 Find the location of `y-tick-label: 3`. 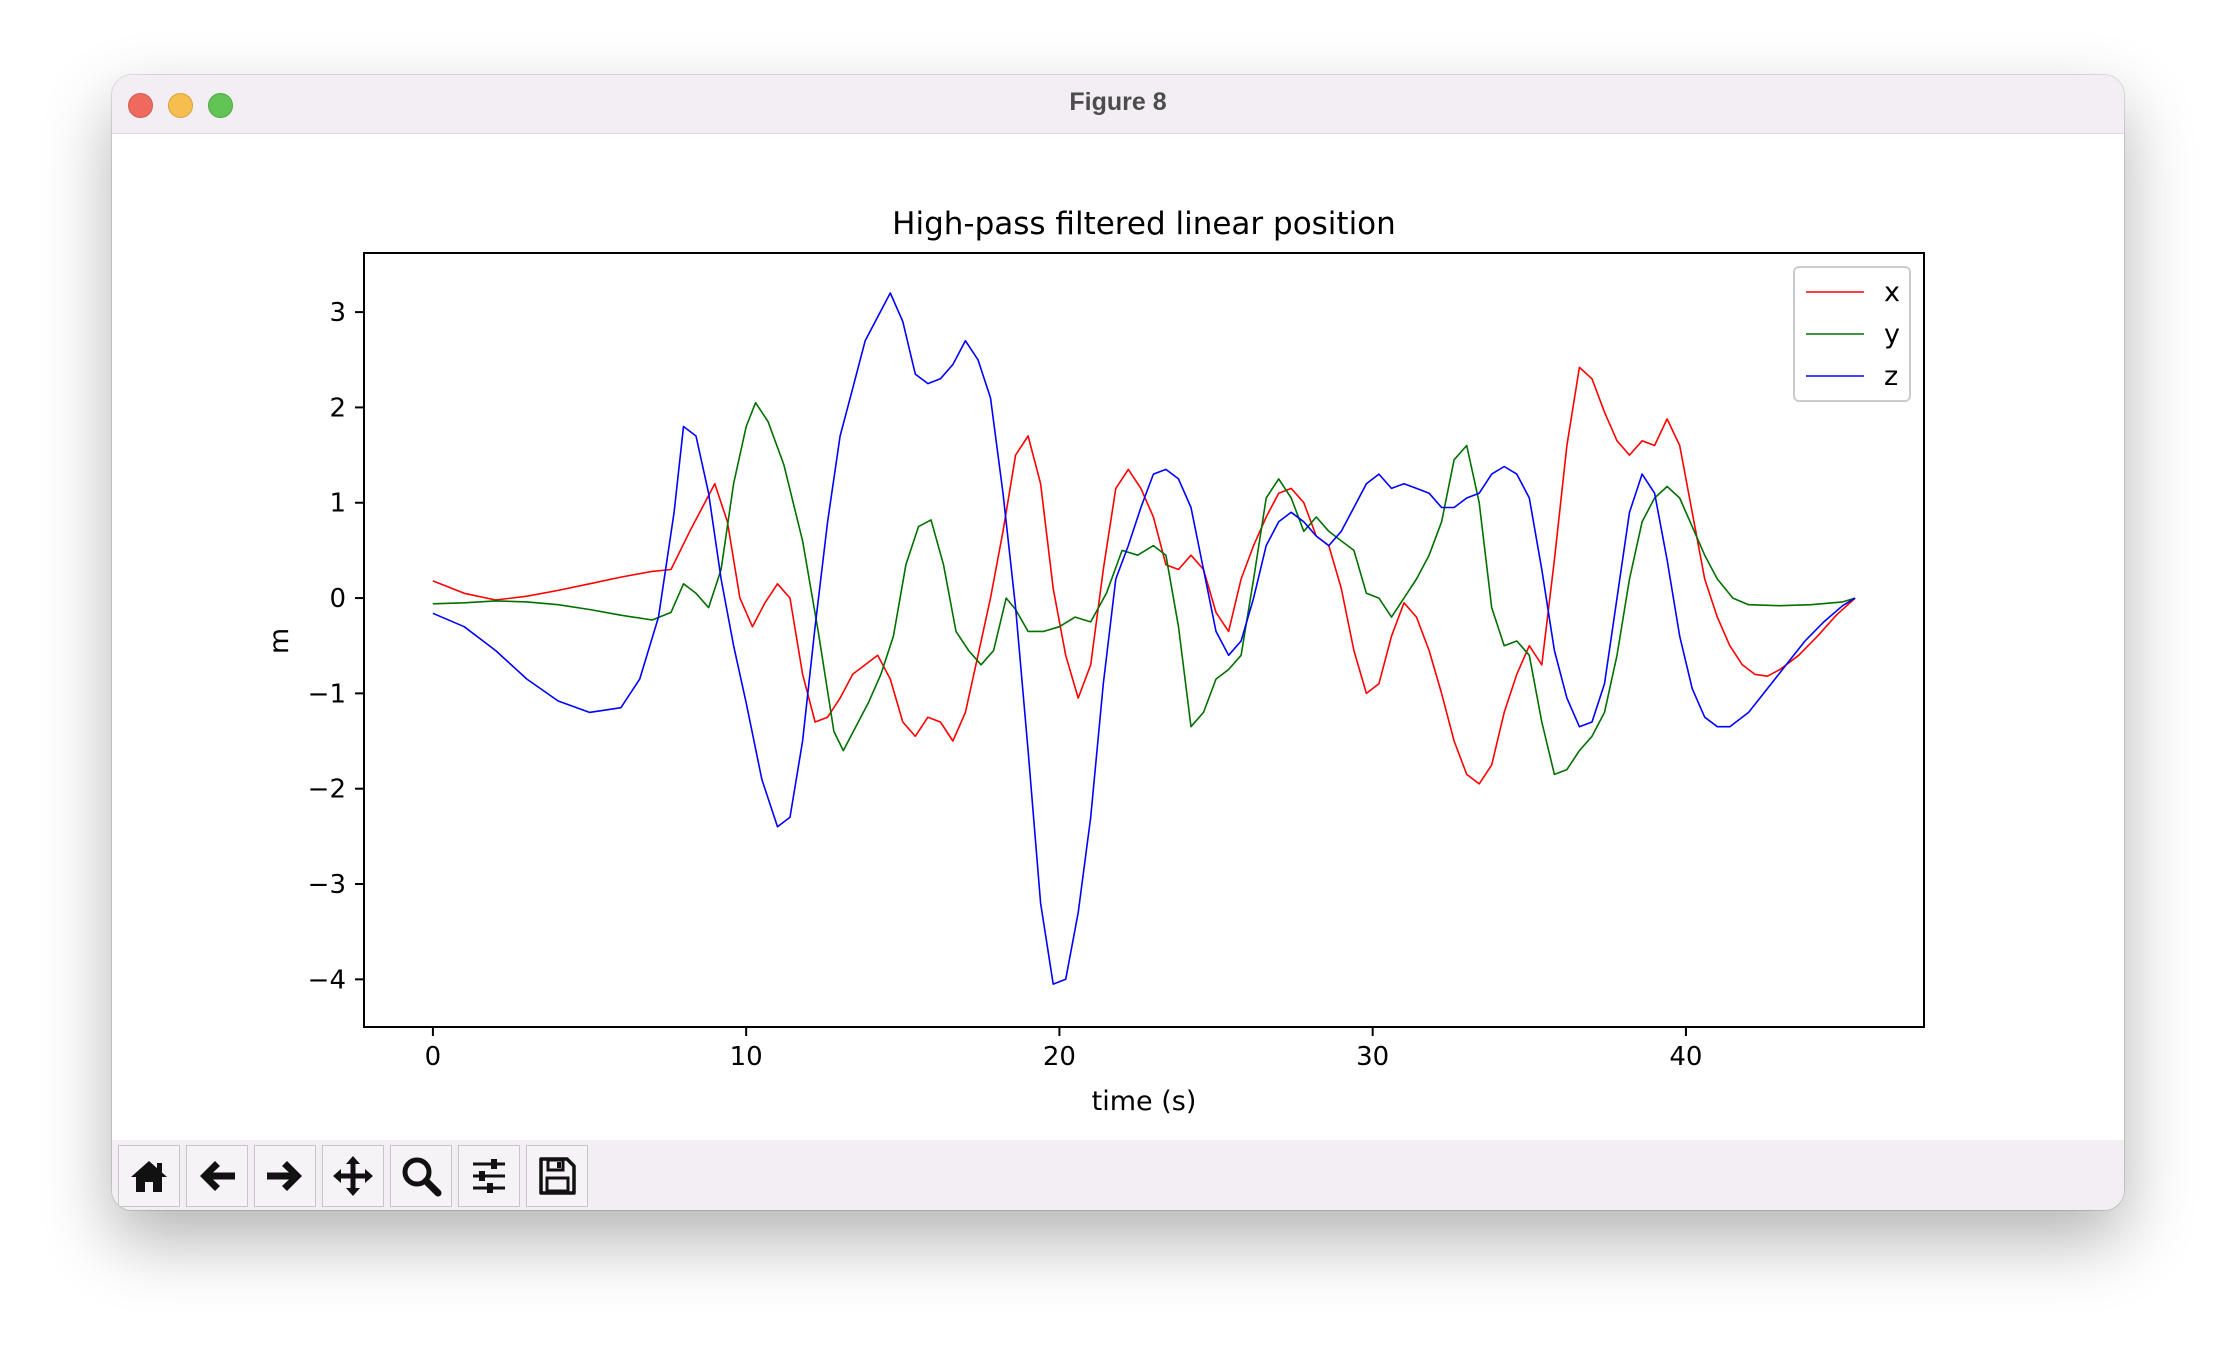

y-tick-label: 3 is located at coordinates (337, 313).